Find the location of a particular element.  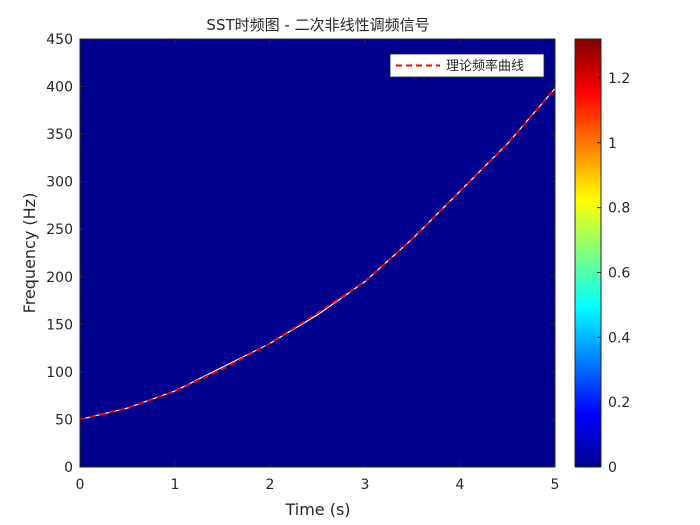

colorbar-tick-label: 0.6 is located at coordinates (619, 273).